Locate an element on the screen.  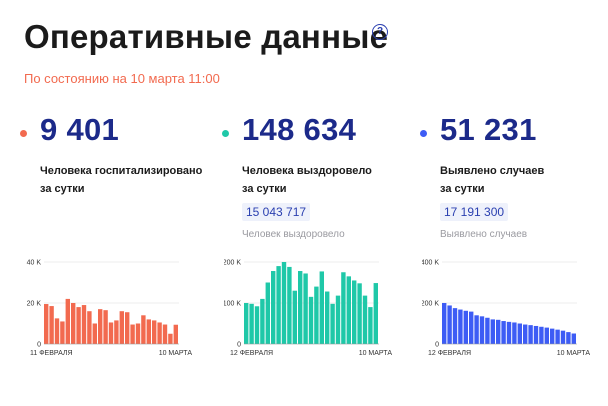
y-tick-label: 20 K is located at coordinates (34, 304).